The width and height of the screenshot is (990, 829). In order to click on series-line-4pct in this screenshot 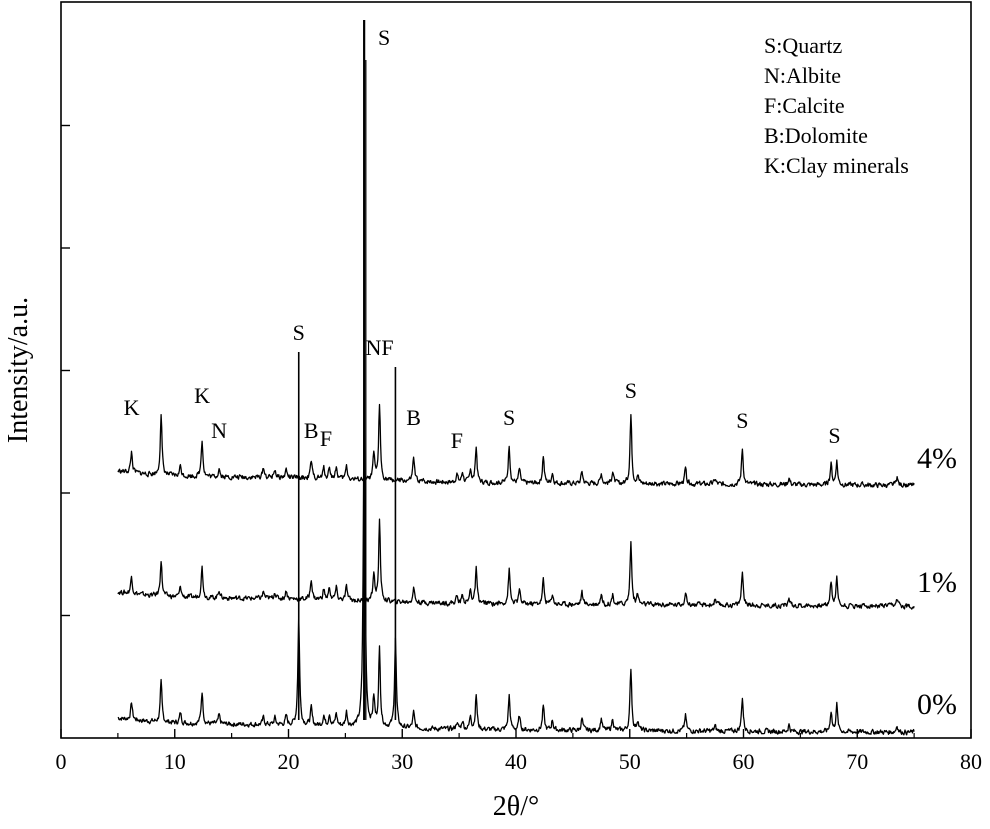, I will do `click(516, 446)`.